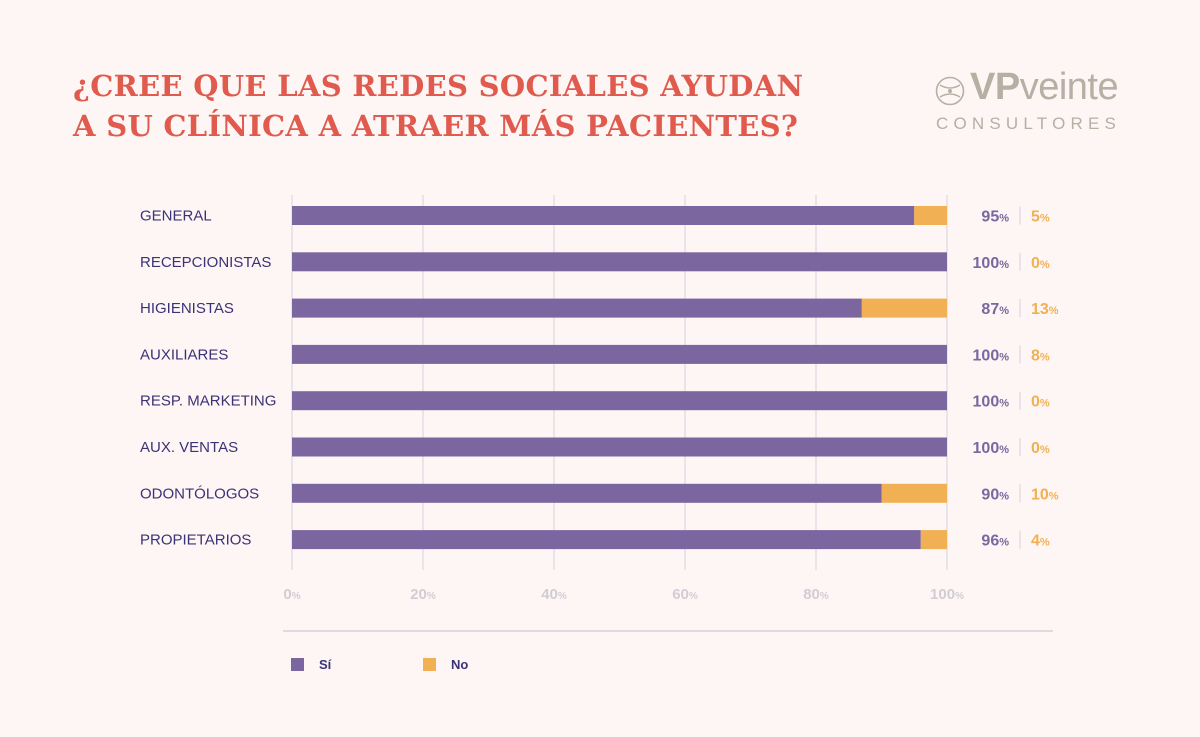 This screenshot has width=1200, height=737. What do you see at coordinates (176, 216) in the screenshot?
I see `category-label: GENERAL` at bounding box center [176, 216].